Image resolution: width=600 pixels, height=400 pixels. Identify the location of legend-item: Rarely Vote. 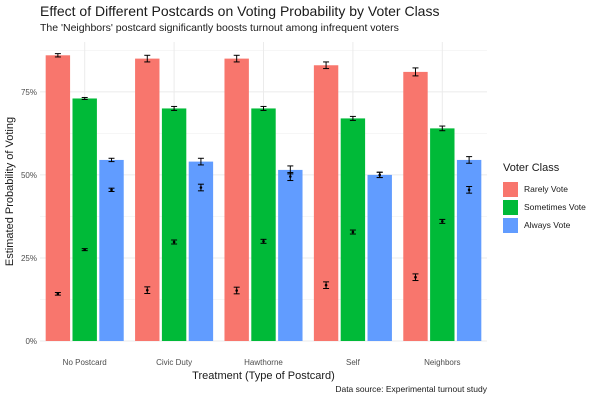
(544, 189).